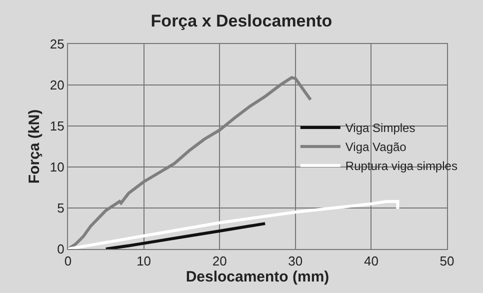 The width and height of the screenshot is (483, 293). What do you see at coordinates (57, 167) in the screenshot?
I see `y-tick-label: 10` at bounding box center [57, 167].